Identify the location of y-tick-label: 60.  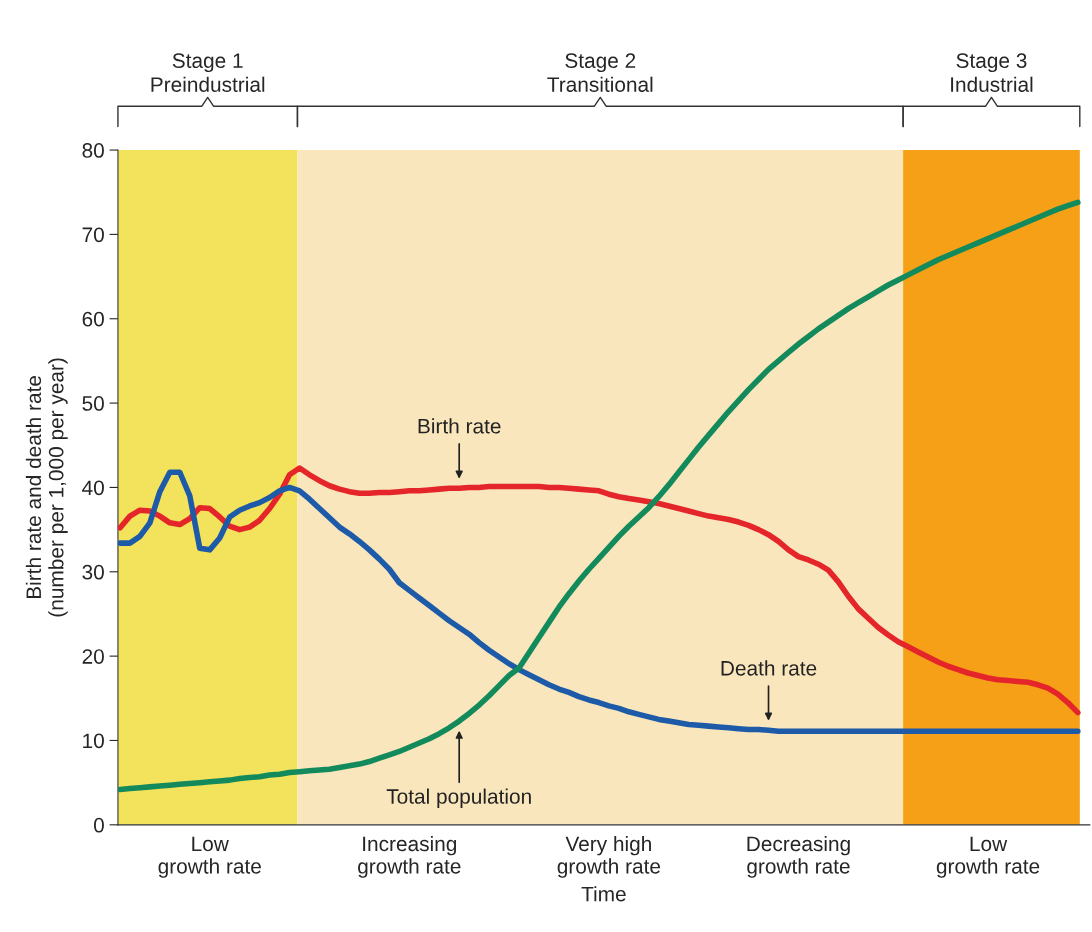
(93, 319).